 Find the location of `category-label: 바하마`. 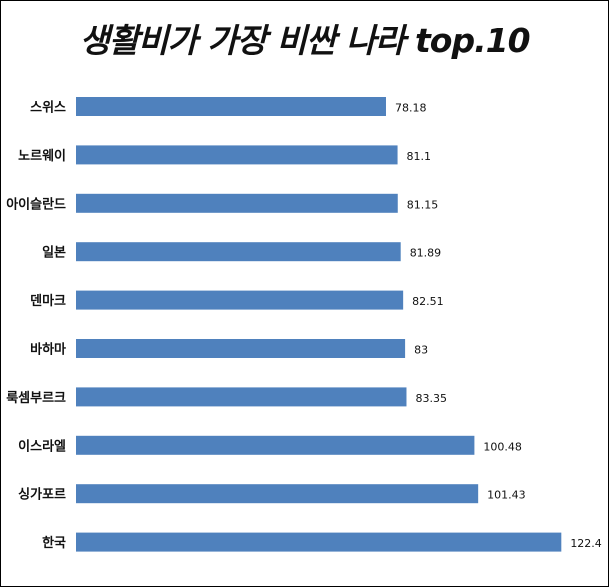

category-label: 바하마 is located at coordinates (48, 350).